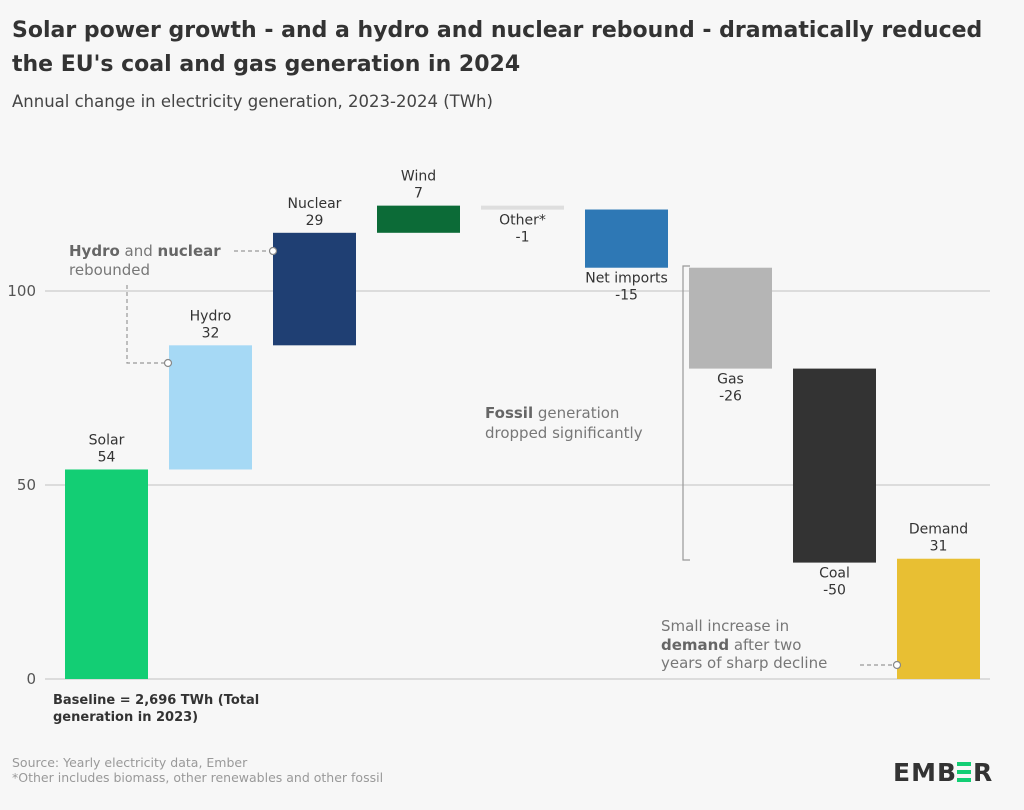  Describe the element at coordinates (725, 626) in the screenshot. I see `annotation-demand-line1: Small increase in` at that location.